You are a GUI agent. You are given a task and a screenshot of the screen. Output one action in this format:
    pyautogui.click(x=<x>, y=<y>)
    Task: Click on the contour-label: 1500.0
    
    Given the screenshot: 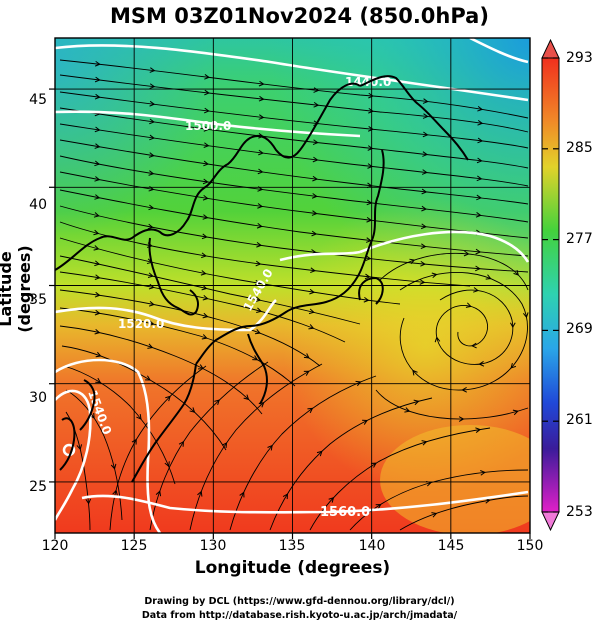 What is the action you would take?
    pyautogui.click(x=208, y=126)
    